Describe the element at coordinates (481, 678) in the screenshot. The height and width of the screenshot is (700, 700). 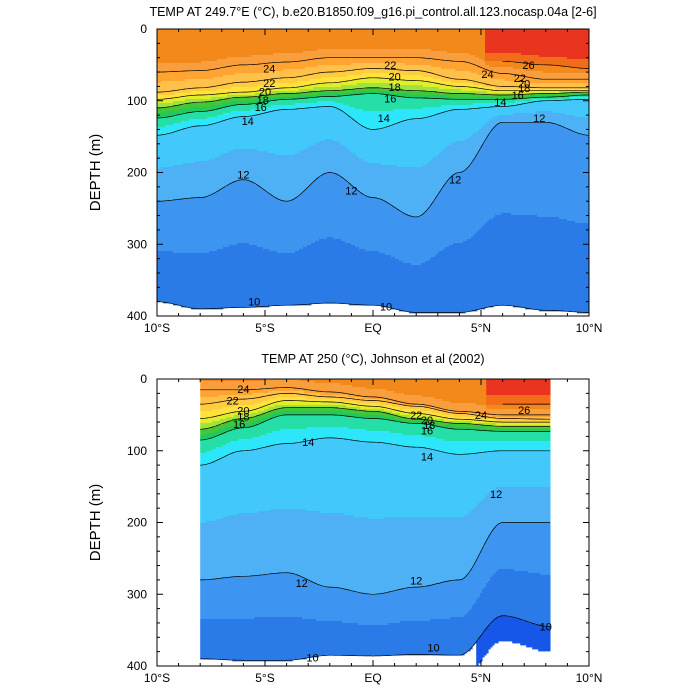
I see `bottom-x-tick-label: 5°N` at that location.